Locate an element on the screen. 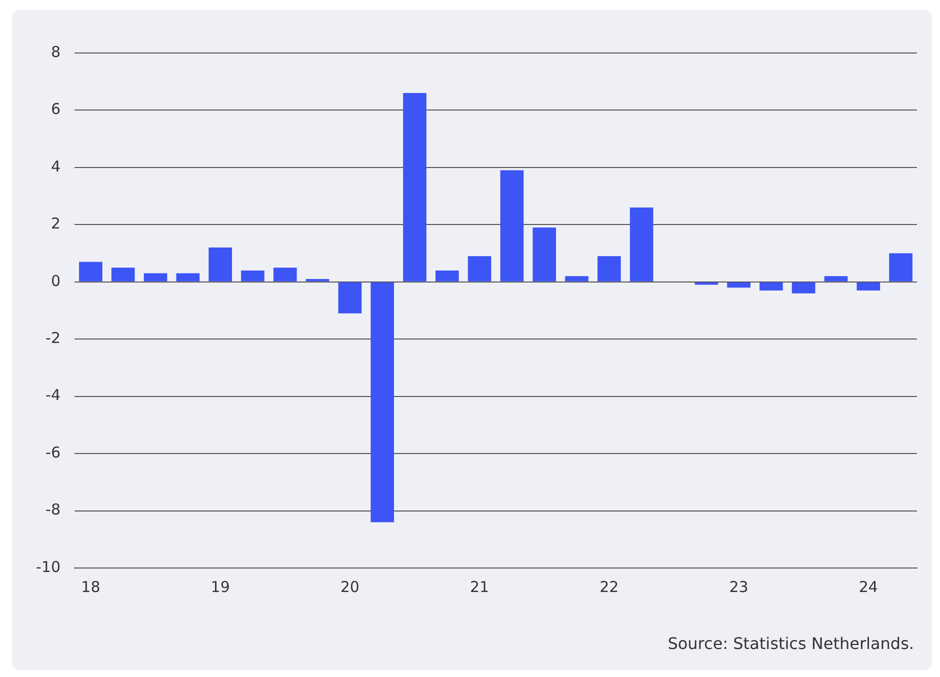 Image resolution: width=940 pixels, height=677 pixels. x-tick-label: 22 is located at coordinates (609, 587).